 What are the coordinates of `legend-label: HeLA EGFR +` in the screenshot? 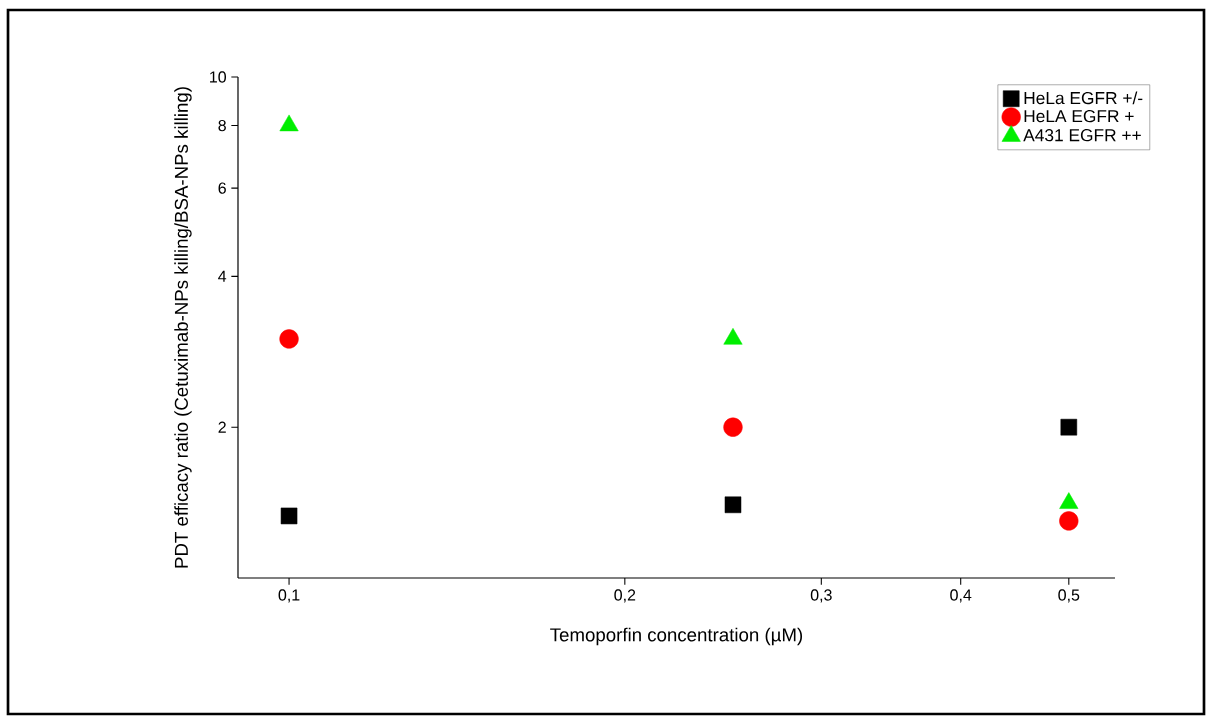 It's located at (1079, 116).